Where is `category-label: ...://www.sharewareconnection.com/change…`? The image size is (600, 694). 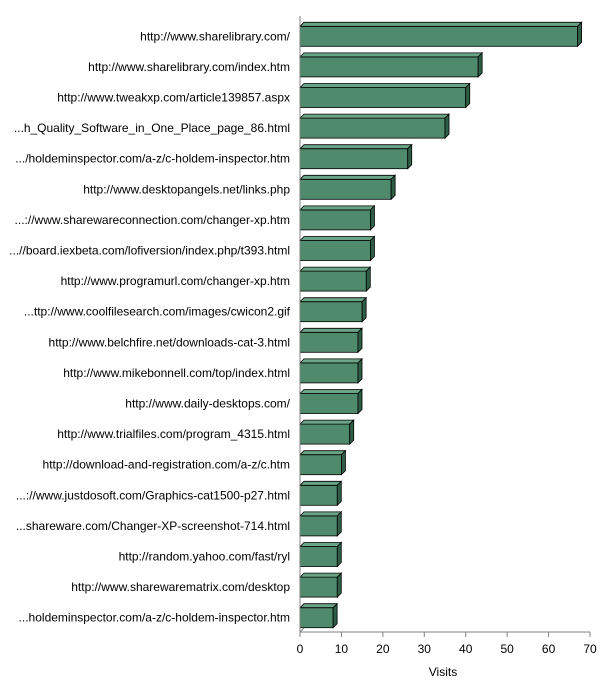 category-label: ...://www.sharewareconnection.com/change… is located at coordinates (152, 220).